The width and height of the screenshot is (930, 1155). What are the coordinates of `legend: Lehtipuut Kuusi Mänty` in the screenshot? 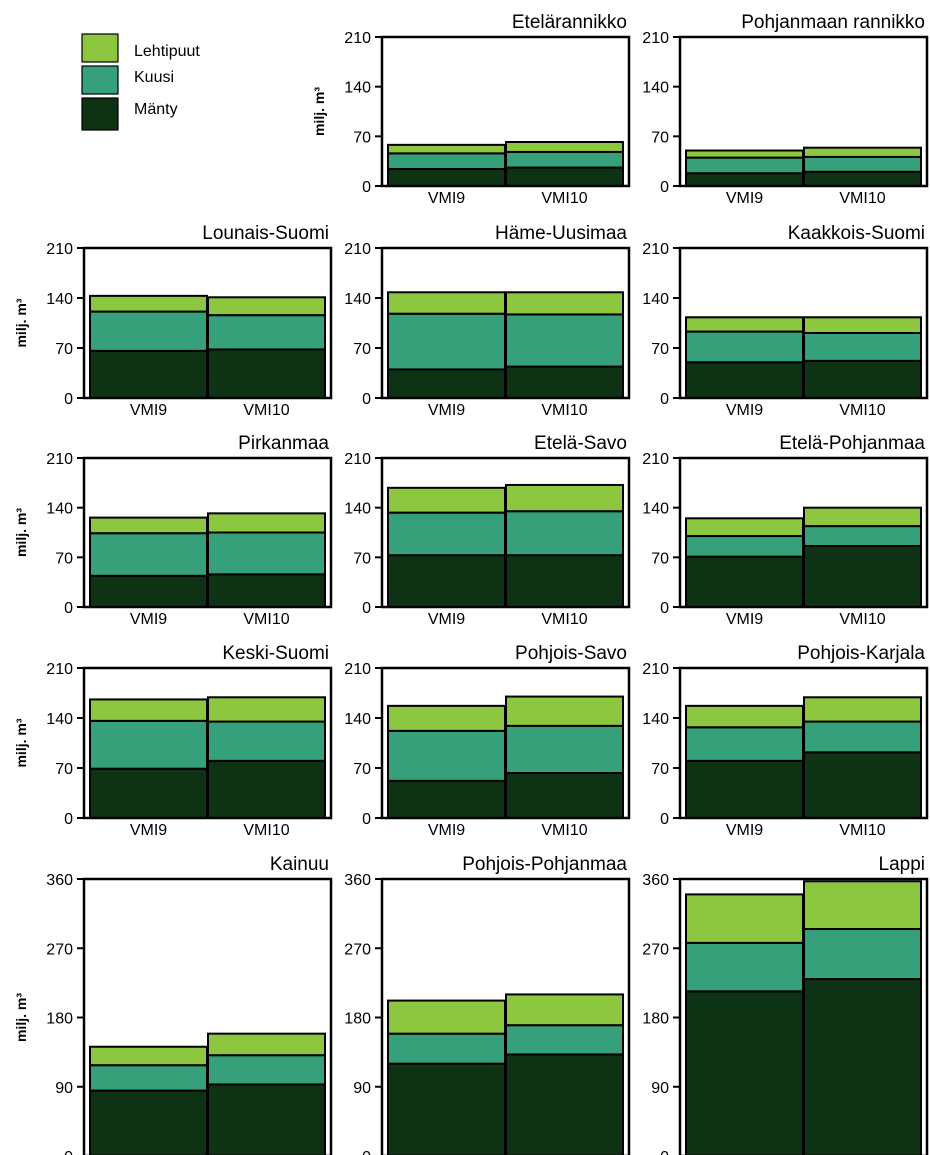 It's located at (140, 82).